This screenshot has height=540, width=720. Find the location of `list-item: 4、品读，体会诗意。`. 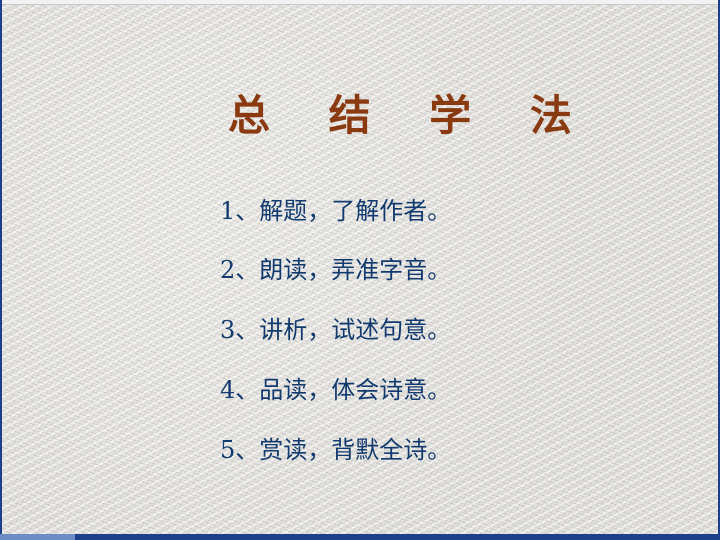

list-item: 4、品读，体会诗意。 is located at coordinates (336, 390).